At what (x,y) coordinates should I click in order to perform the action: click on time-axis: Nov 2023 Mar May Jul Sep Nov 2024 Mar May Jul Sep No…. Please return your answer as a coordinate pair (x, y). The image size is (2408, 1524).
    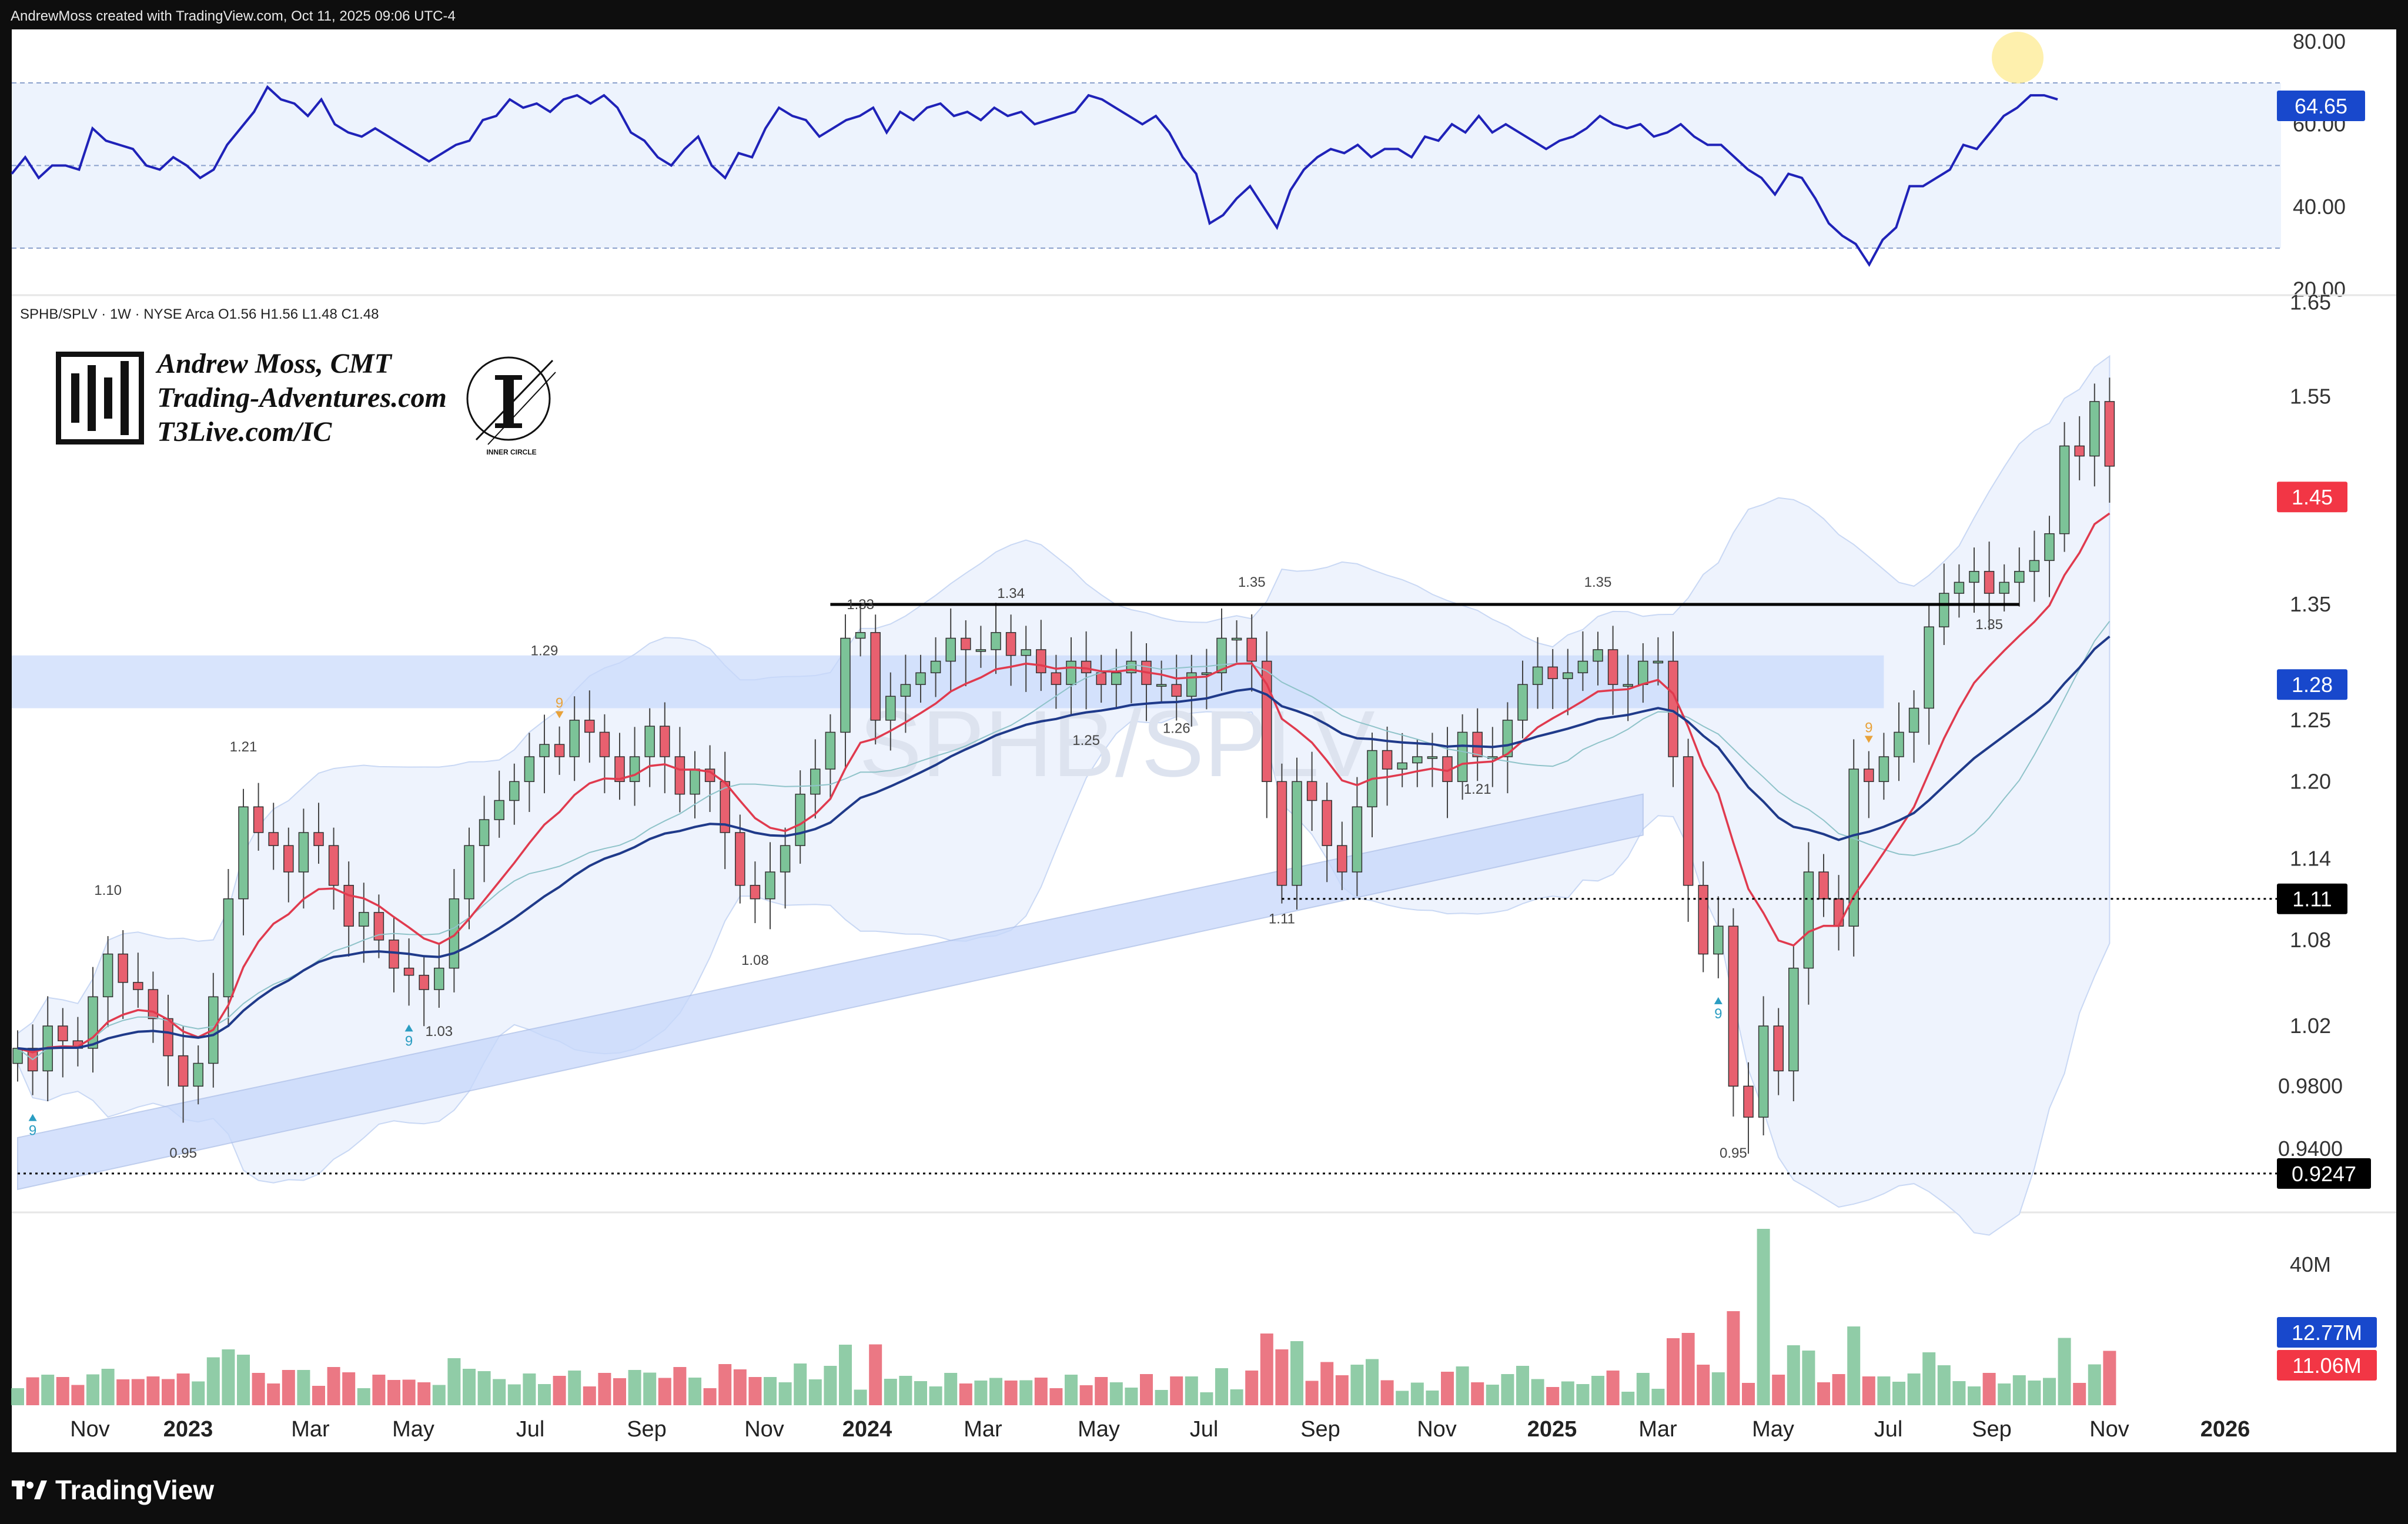
    Looking at the image, I should click on (1160, 1429).